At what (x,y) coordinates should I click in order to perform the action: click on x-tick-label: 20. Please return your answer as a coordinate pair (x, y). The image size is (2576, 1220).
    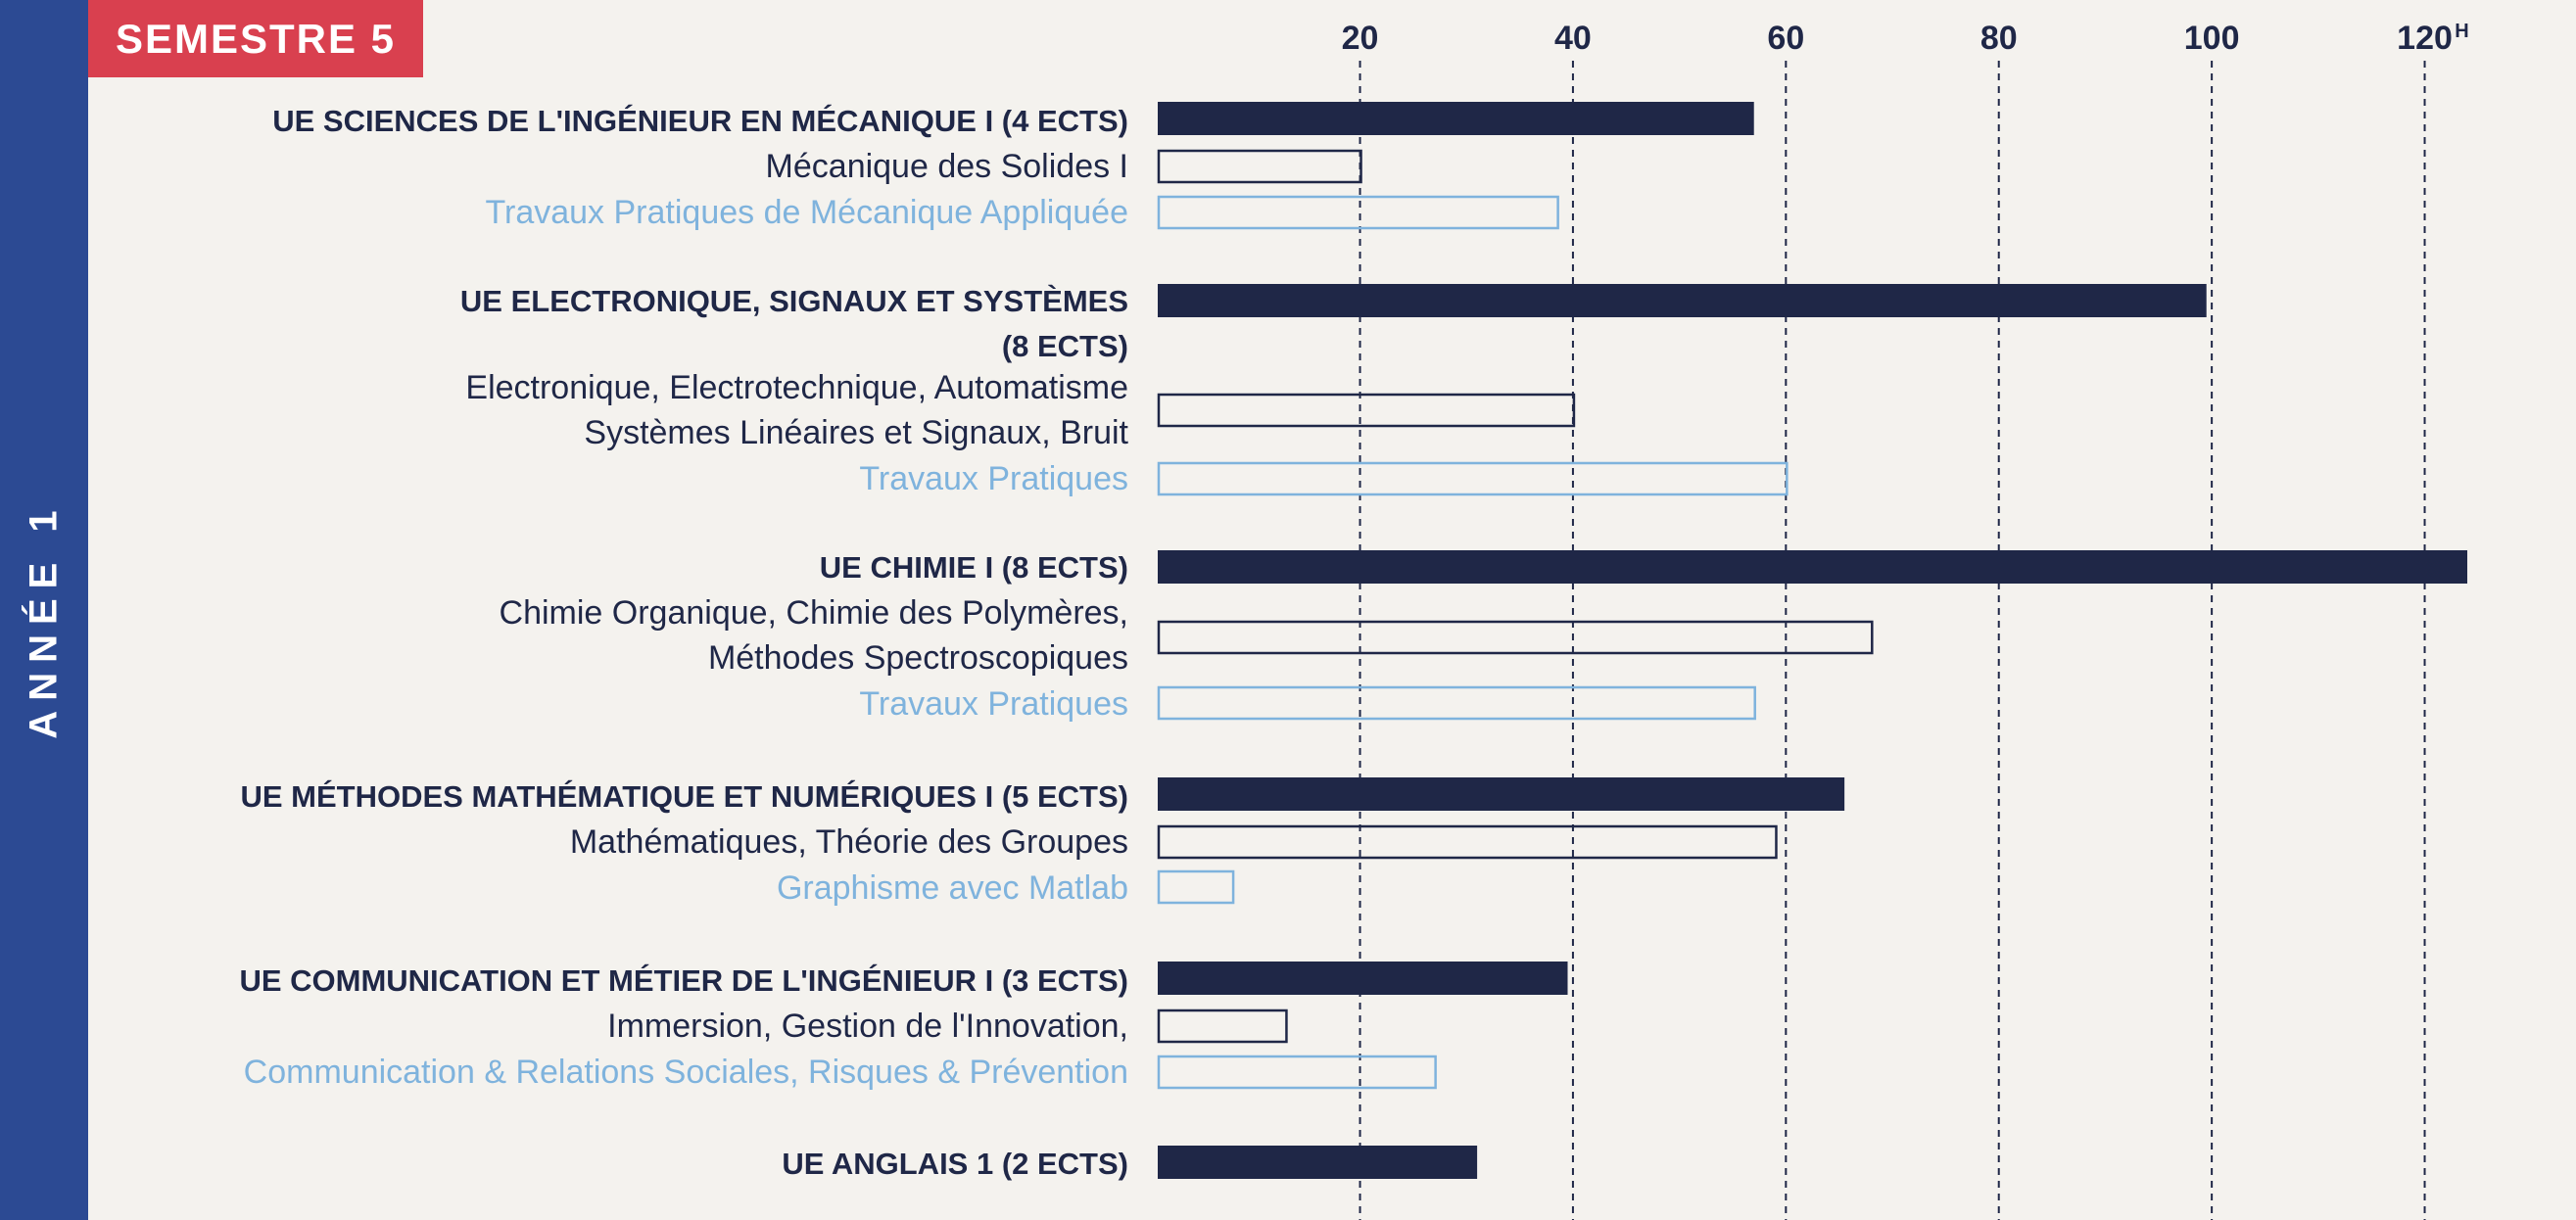
    Looking at the image, I should click on (1361, 38).